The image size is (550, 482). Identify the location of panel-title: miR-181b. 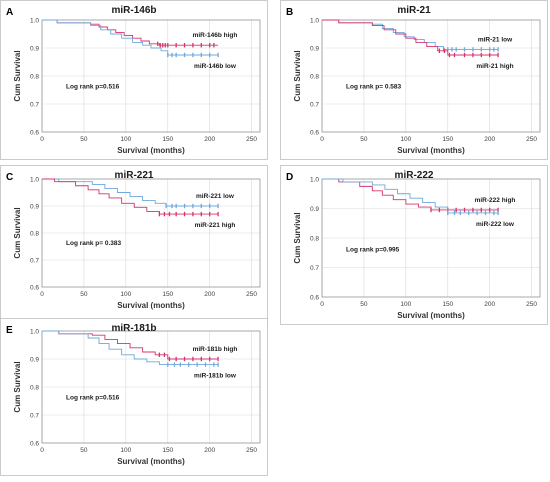
(133, 328).